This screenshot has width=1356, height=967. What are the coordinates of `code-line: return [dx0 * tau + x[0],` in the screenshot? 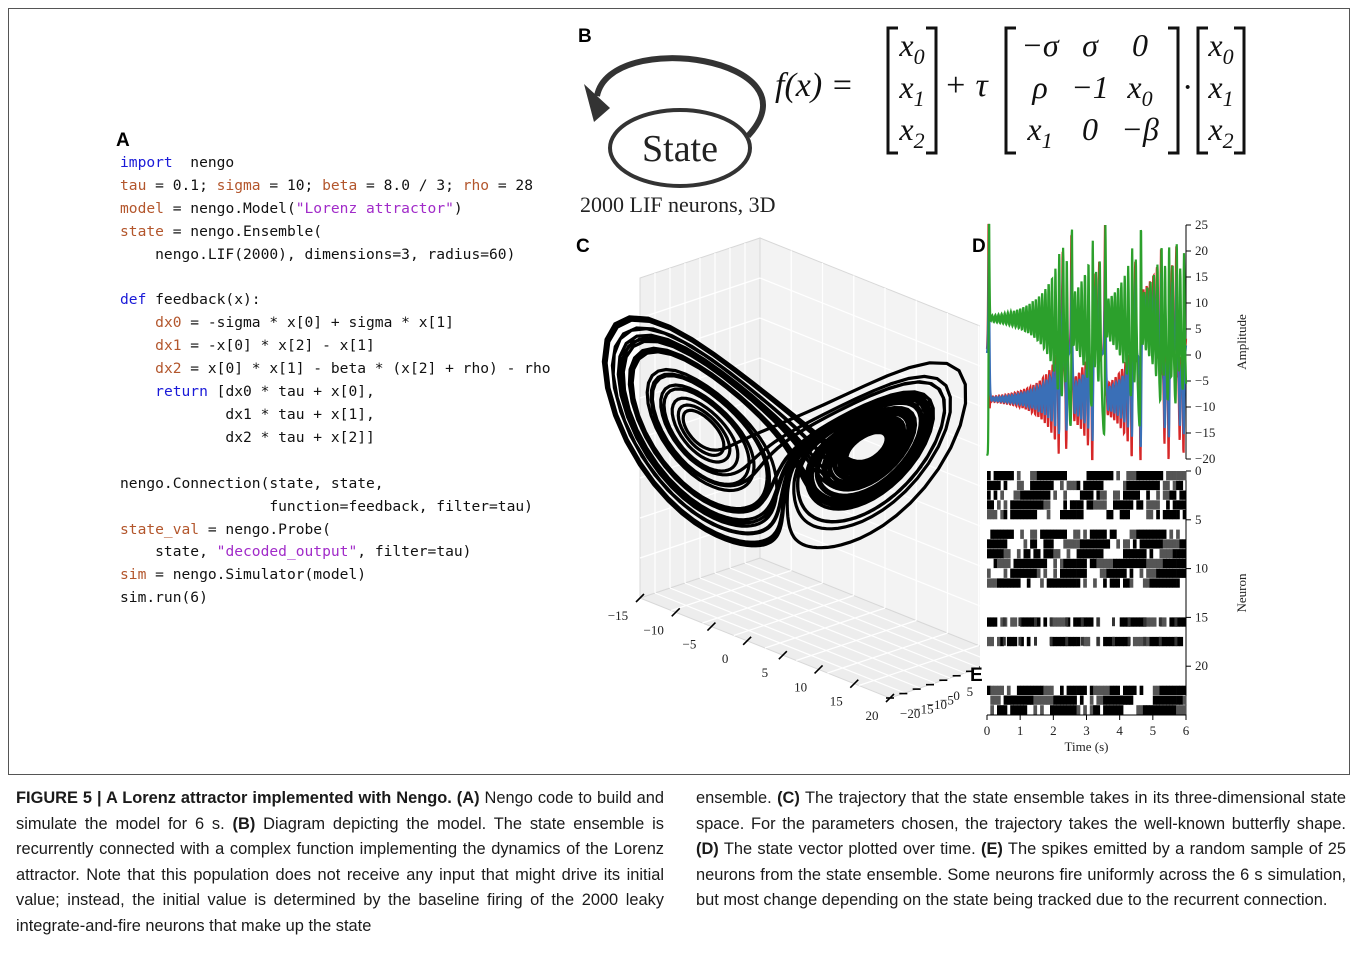 It's located at (265, 392).